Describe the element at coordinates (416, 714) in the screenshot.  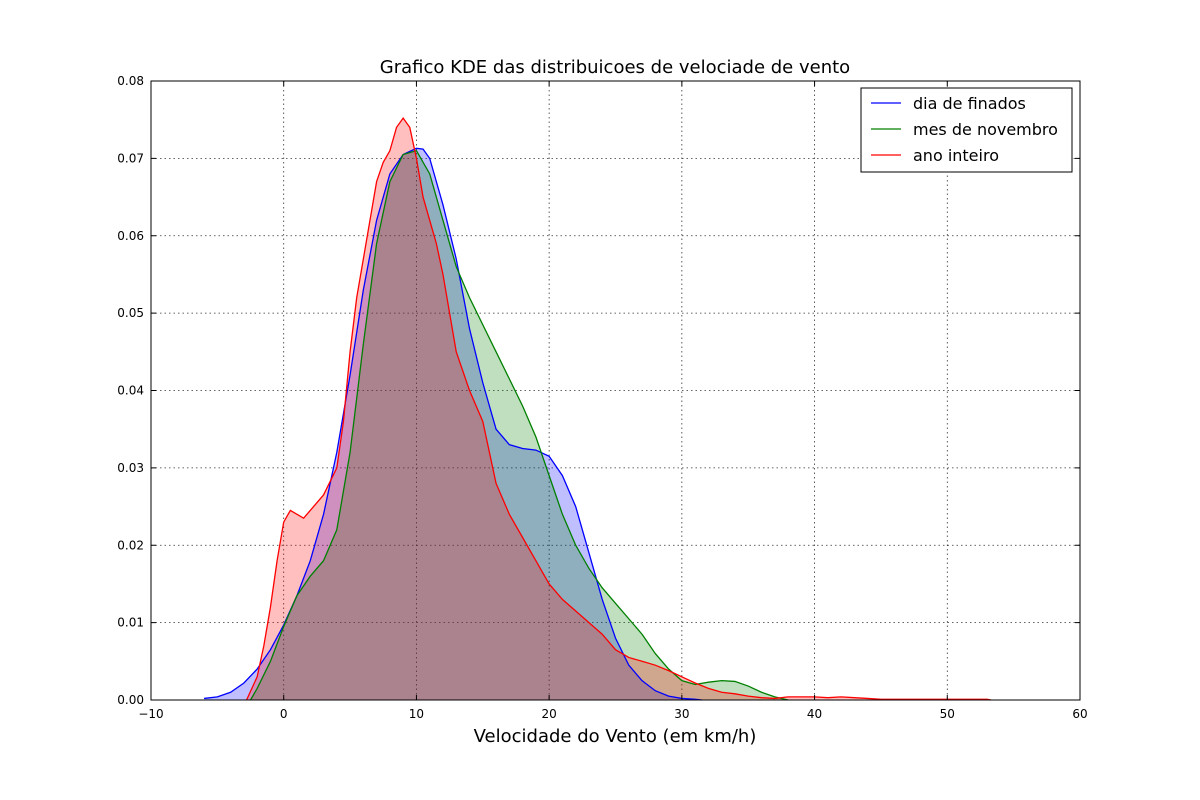
I see `x-tick-label: 10` at that location.